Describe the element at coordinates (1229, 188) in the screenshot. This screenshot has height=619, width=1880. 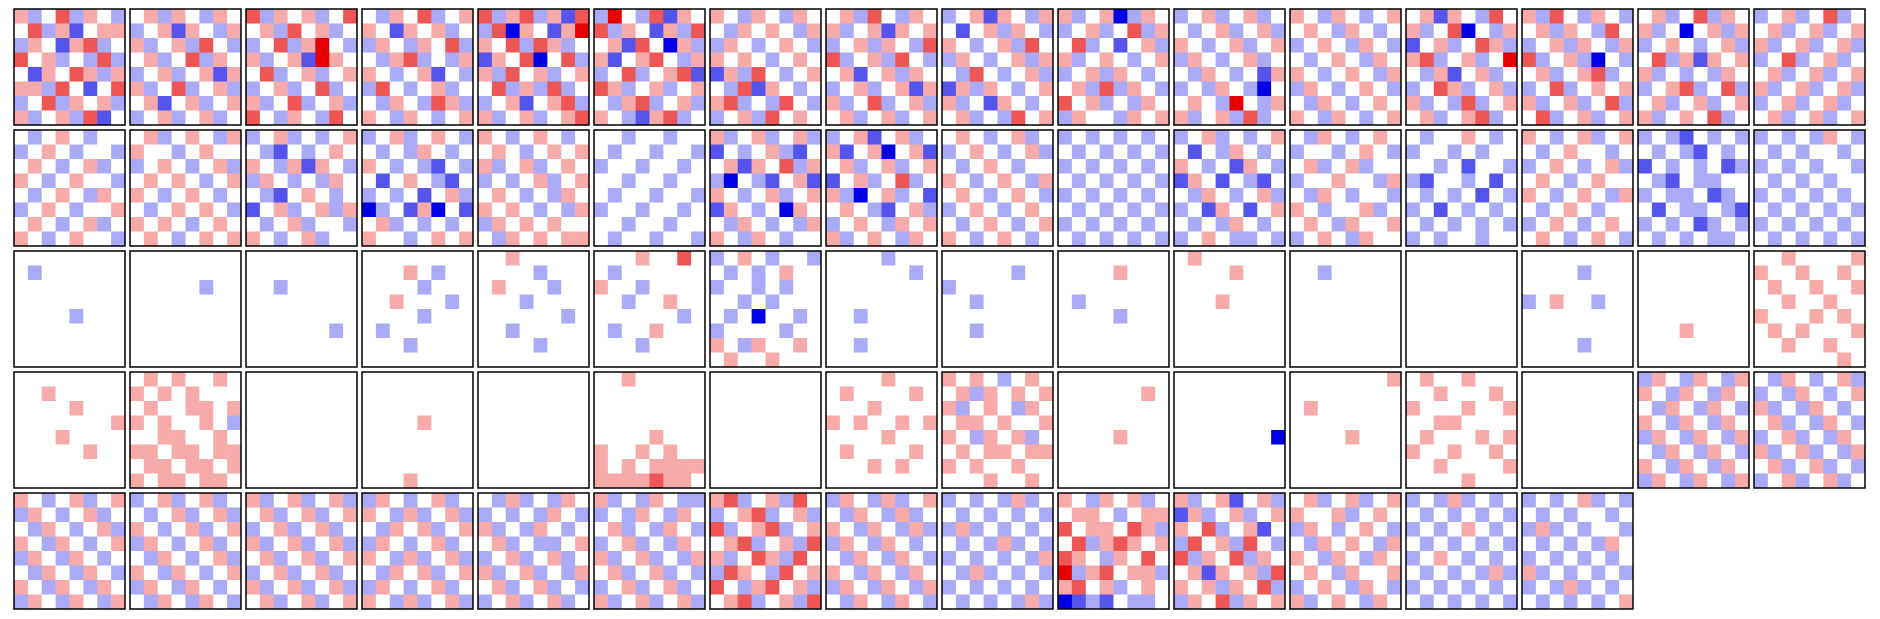
I see `heatmap-panel` at that location.